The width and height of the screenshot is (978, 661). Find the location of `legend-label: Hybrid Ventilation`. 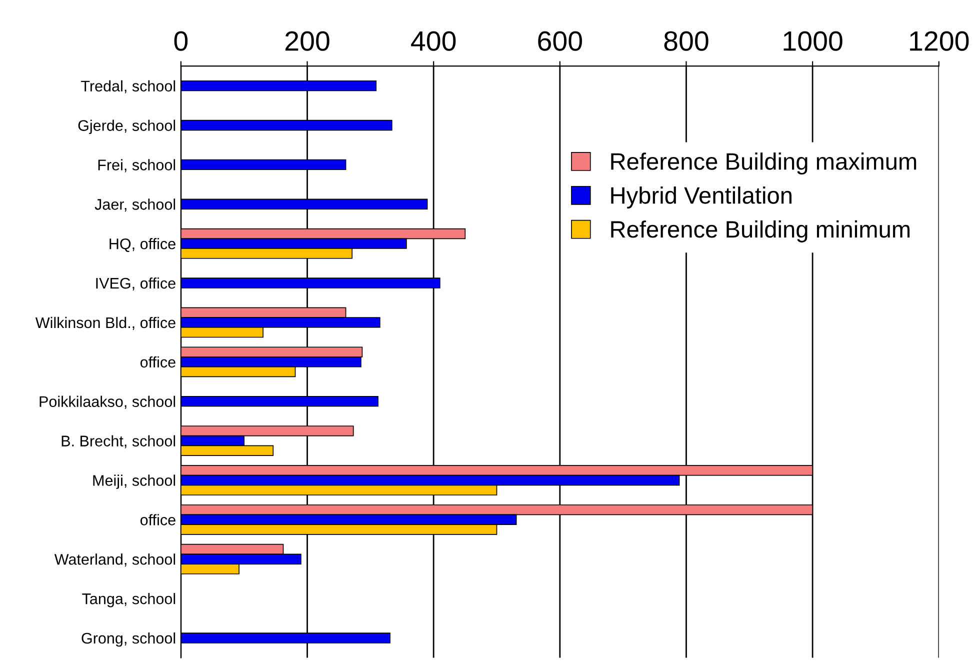

legend-label: Hybrid Ventilation is located at coordinates (701, 197).